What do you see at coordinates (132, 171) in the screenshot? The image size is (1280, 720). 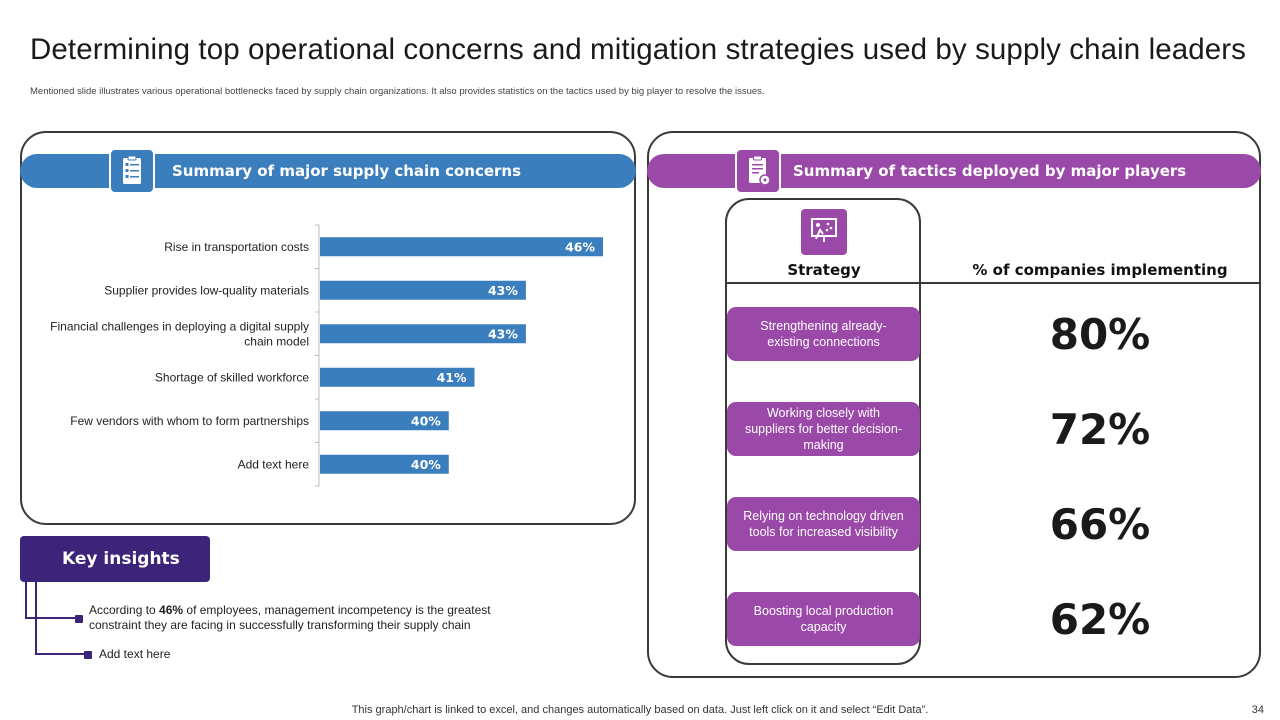 I see `checklist-icon` at bounding box center [132, 171].